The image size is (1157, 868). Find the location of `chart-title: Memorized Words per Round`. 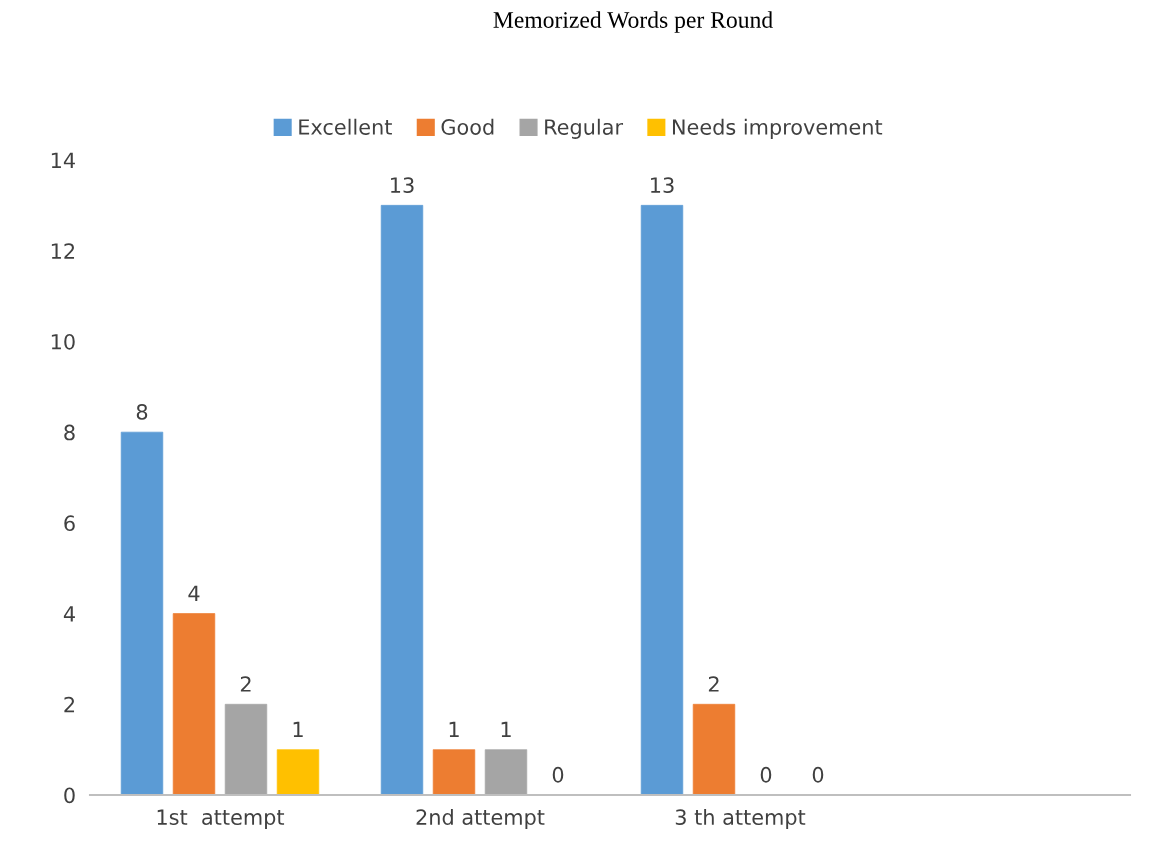

chart-title: Memorized Words per Round is located at coordinates (633, 22).